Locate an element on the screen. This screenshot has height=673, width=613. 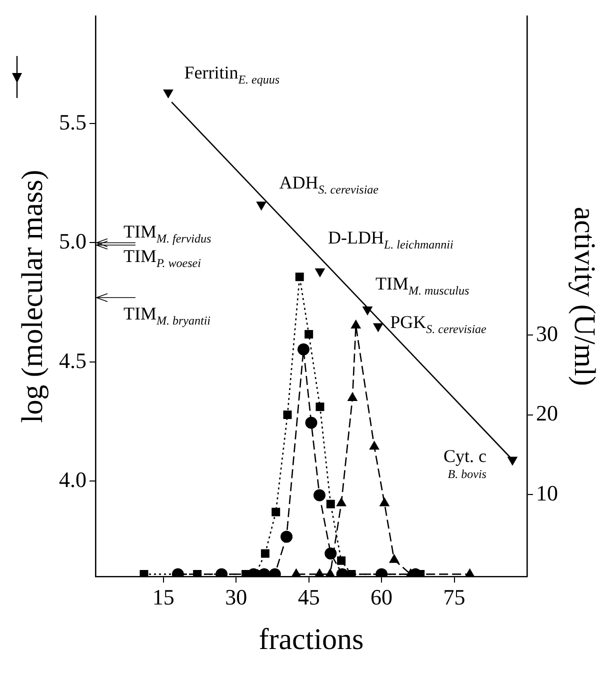
x-tick-label: 75 is located at coordinates (454, 597).